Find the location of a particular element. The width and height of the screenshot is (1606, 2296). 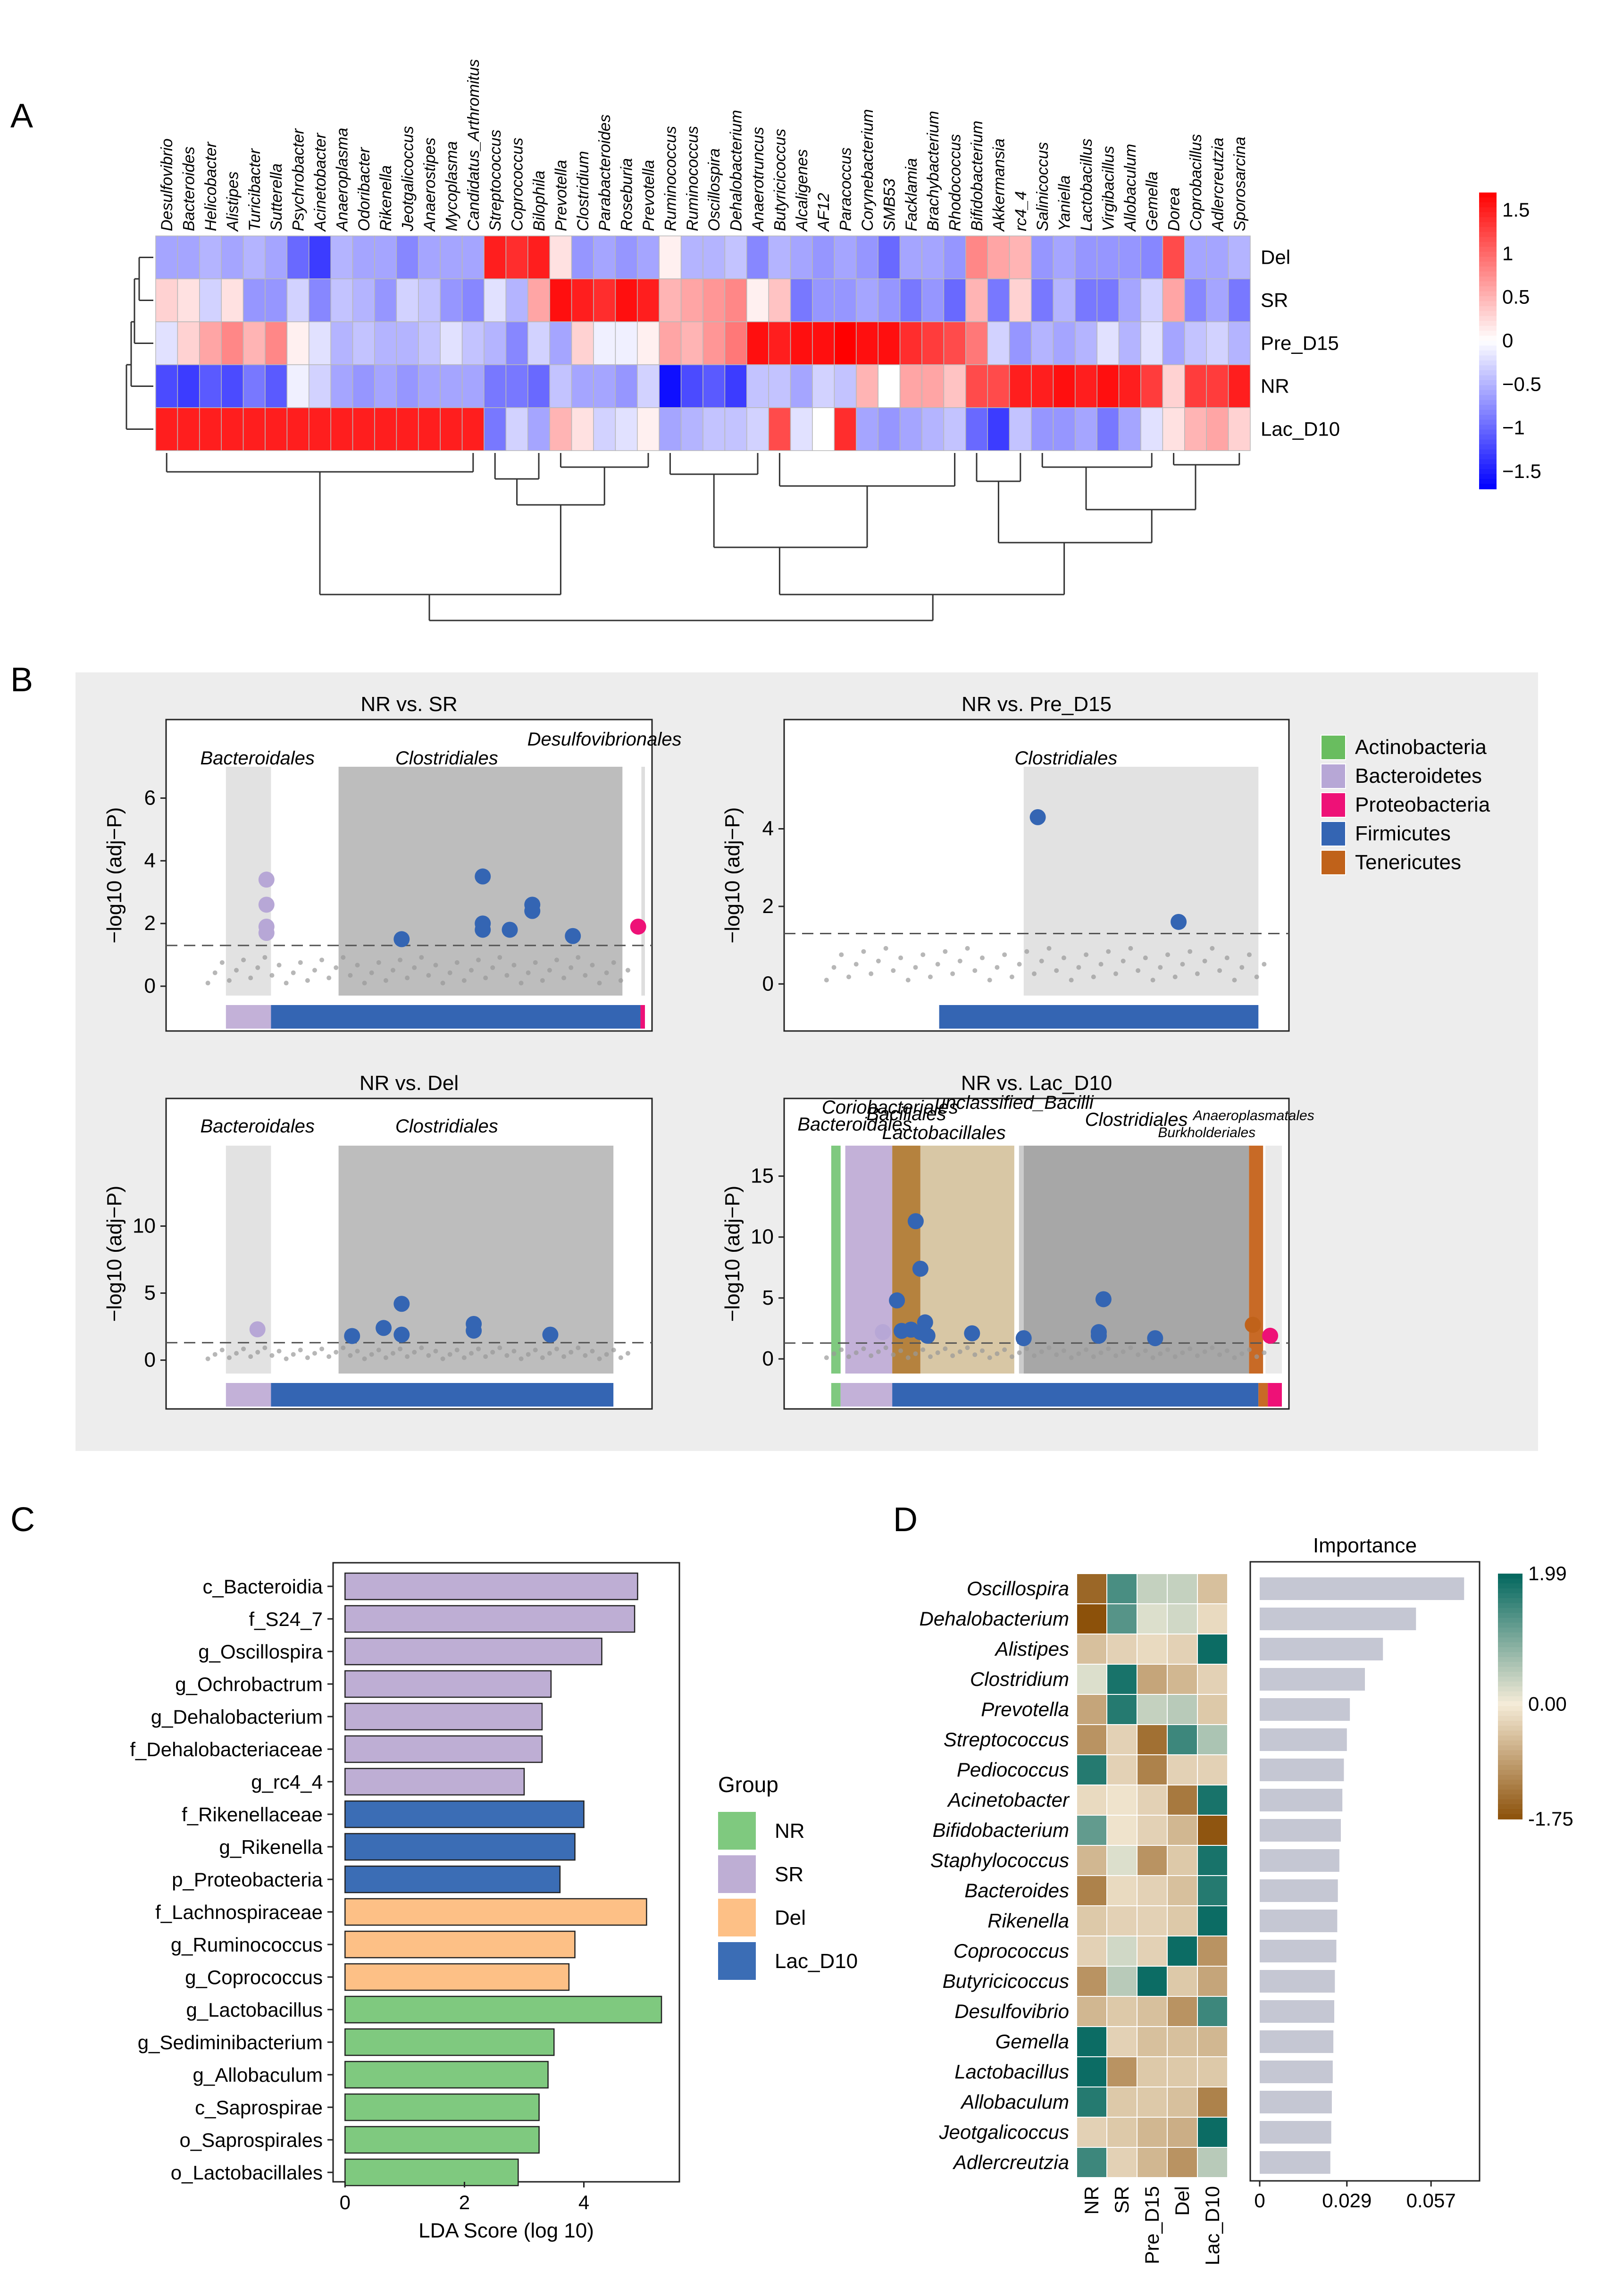

order-label: Clostridiales is located at coordinates (446, 1126).